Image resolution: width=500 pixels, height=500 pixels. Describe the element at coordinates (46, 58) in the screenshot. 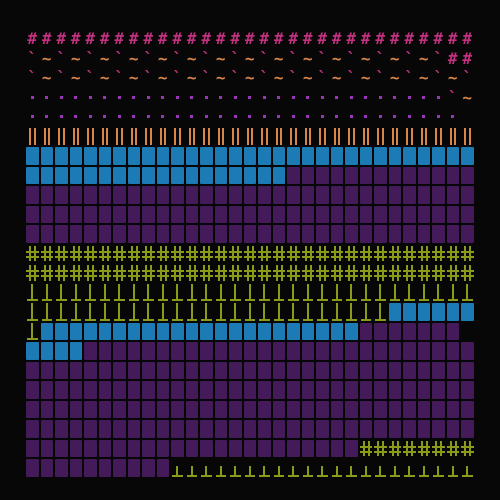

I see `map-tile-glyph: ~` at that location.